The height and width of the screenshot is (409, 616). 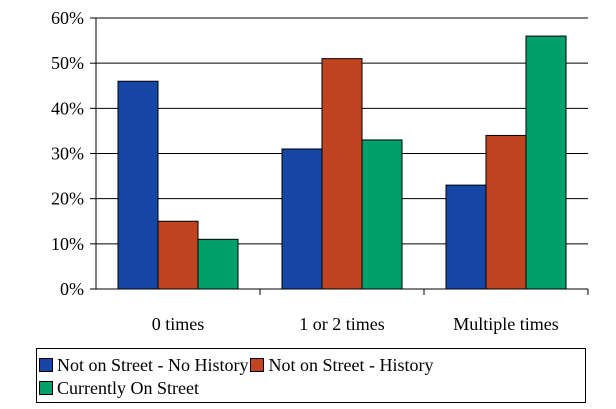 I want to click on x-tick-label: 1 or 2 times, so click(x=342, y=324).